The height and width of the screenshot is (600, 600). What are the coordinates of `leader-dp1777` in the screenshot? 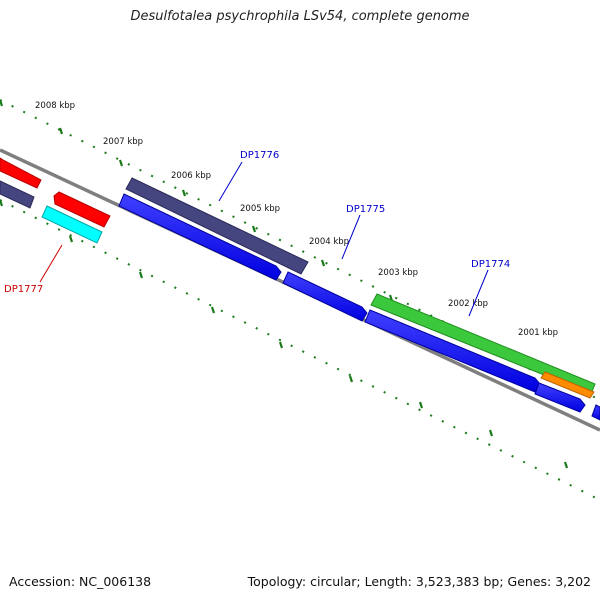 It's located at (51, 263).